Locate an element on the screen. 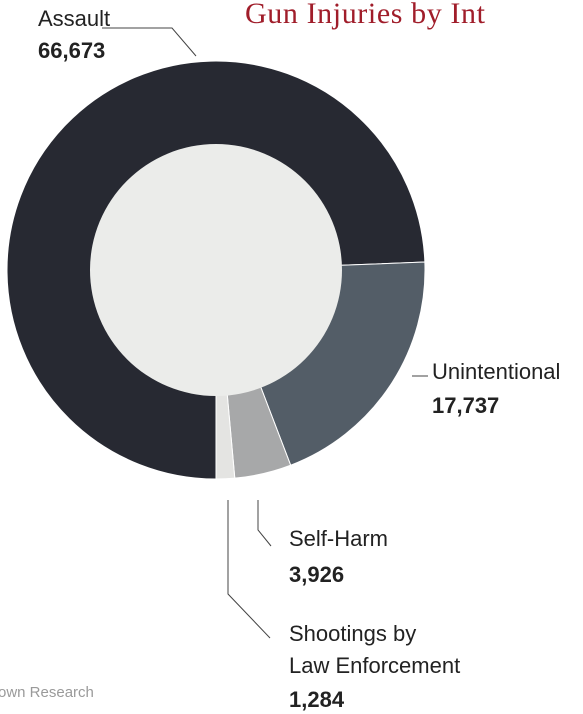 Image resolution: width=583 pixels, height=714 pixels. slice-label-assault: Assault is located at coordinates (74, 18).